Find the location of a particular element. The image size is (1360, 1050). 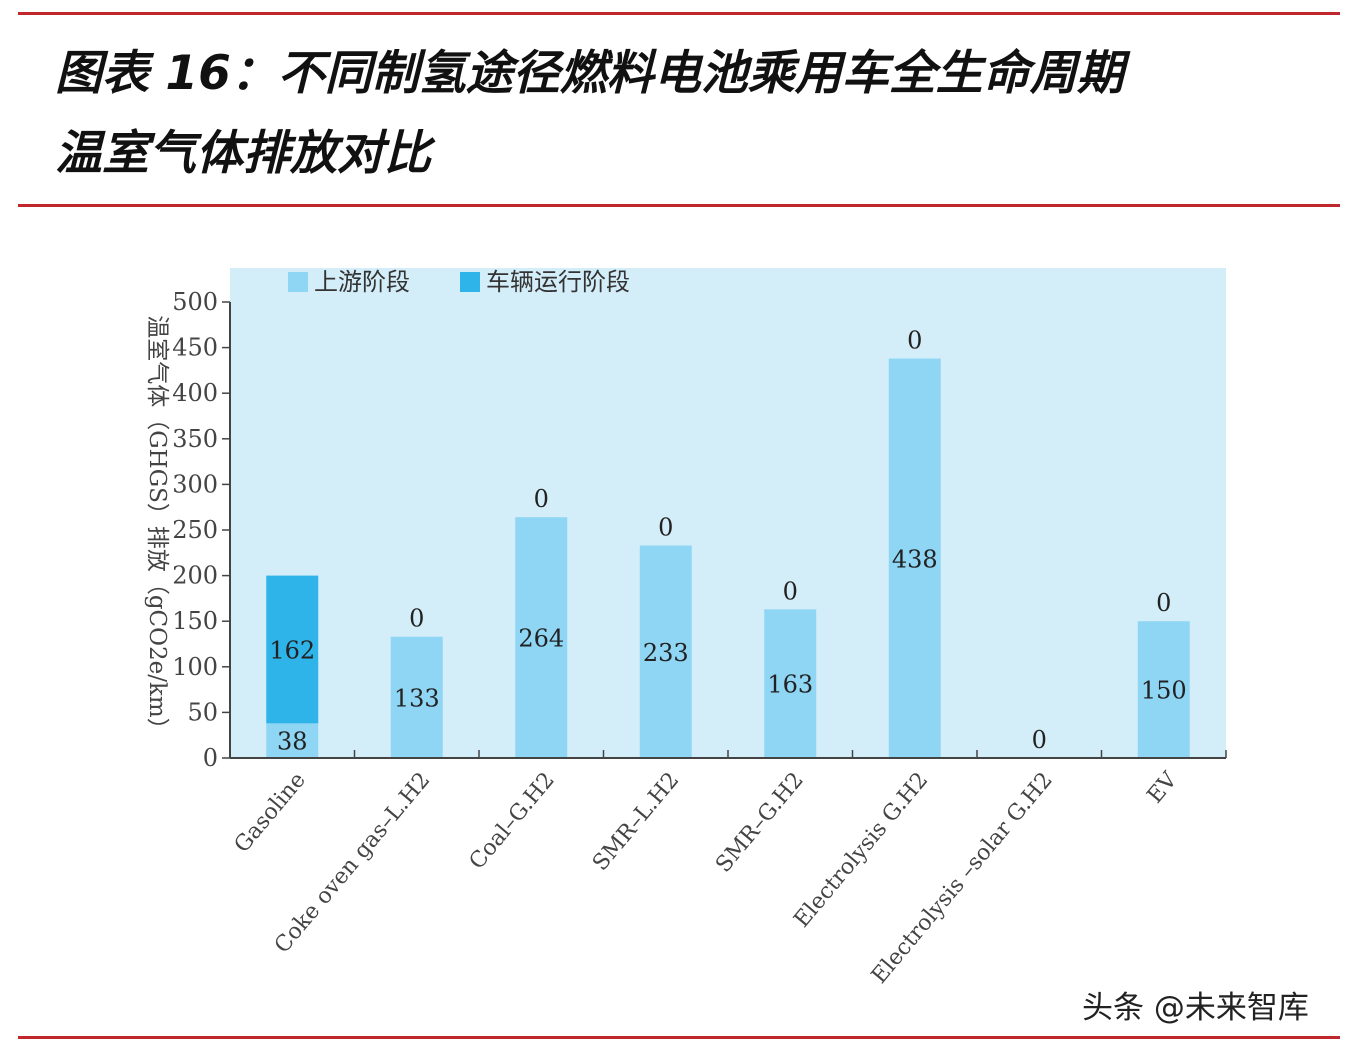

y-tick-label: 100 is located at coordinates (195, 667).